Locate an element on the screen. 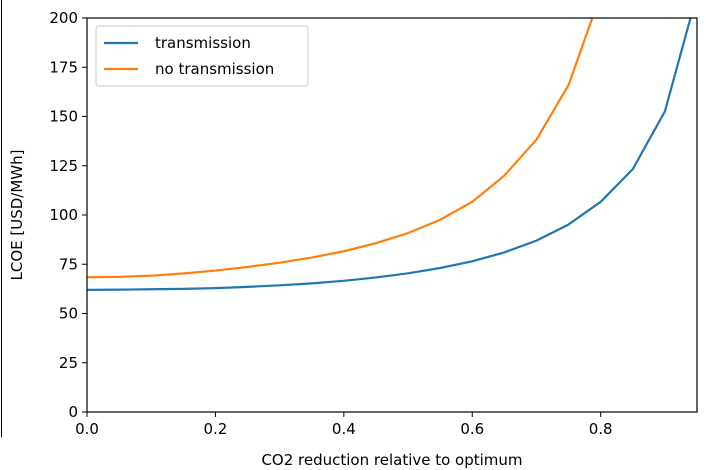 The height and width of the screenshot is (470, 706). y-tick-label: 100 is located at coordinates (63, 215).